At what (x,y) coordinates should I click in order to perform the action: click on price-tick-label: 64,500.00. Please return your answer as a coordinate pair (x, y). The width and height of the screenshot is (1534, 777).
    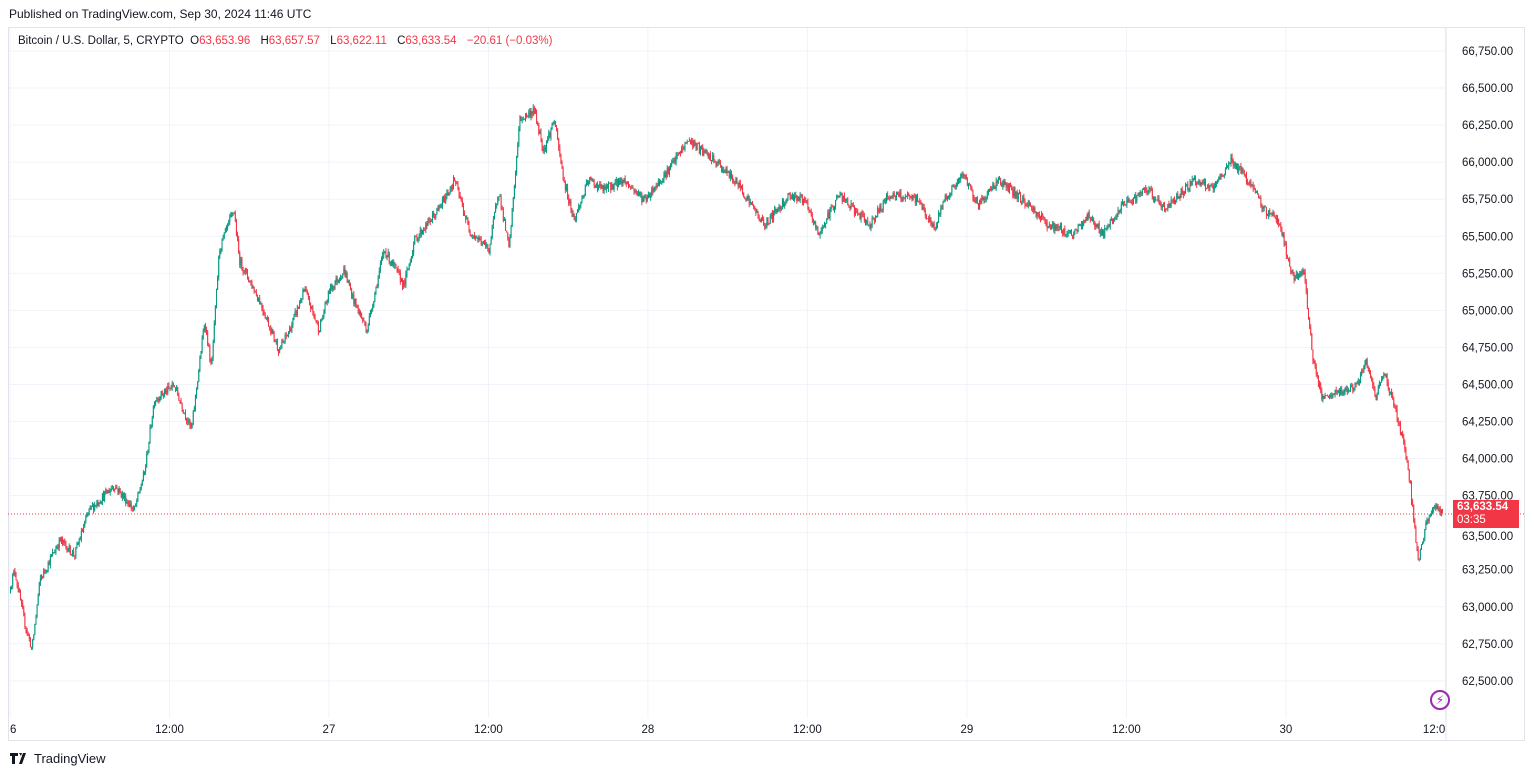
    Looking at the image, I should click on (1487, 385).